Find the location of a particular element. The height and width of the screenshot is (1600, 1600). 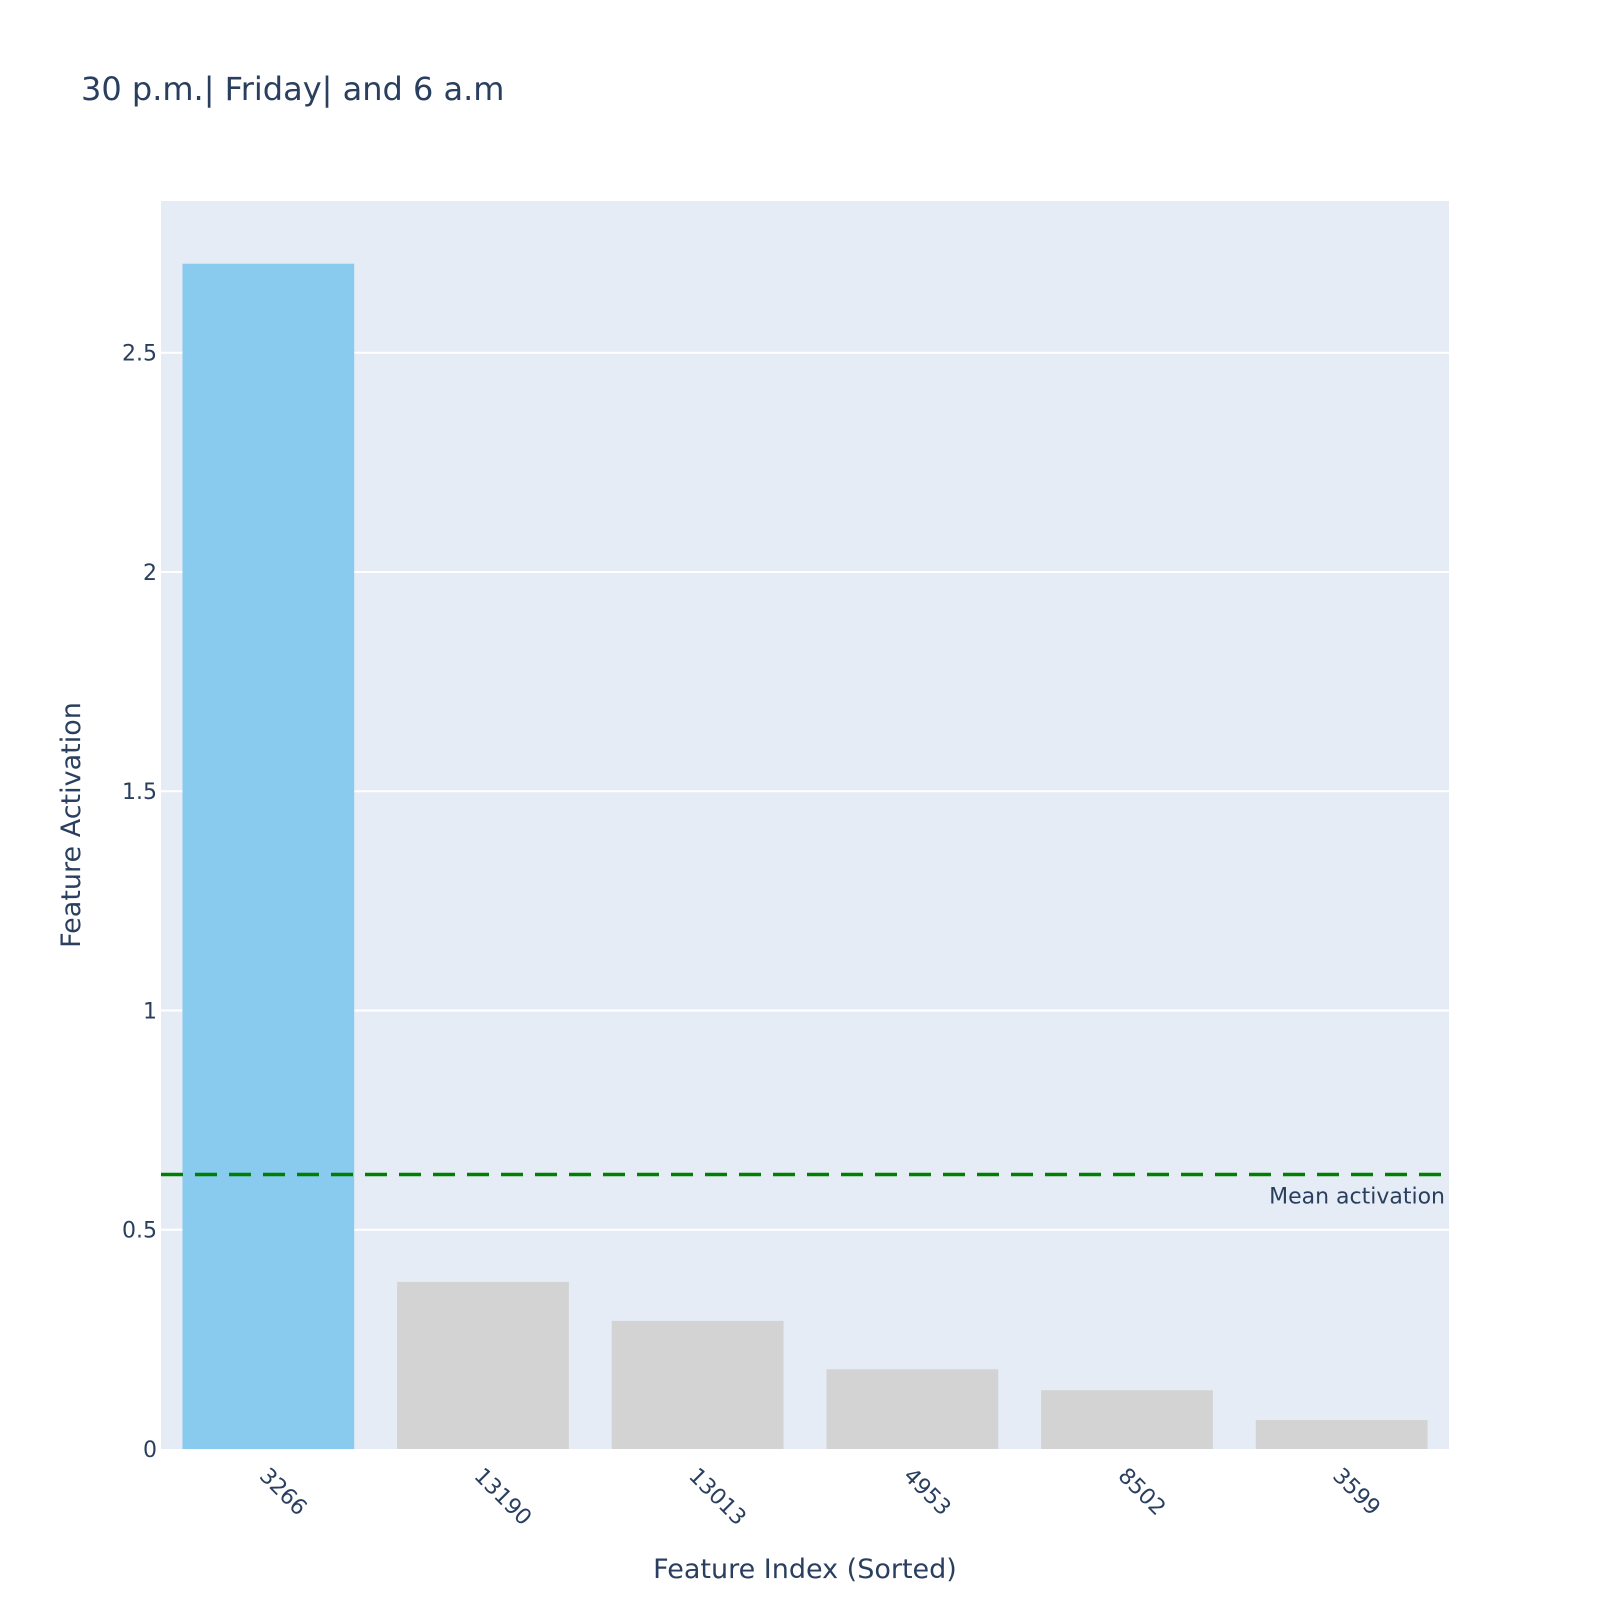

x-axis-title: Feature Index (Sorted) is located at coordinates (805, 1569).